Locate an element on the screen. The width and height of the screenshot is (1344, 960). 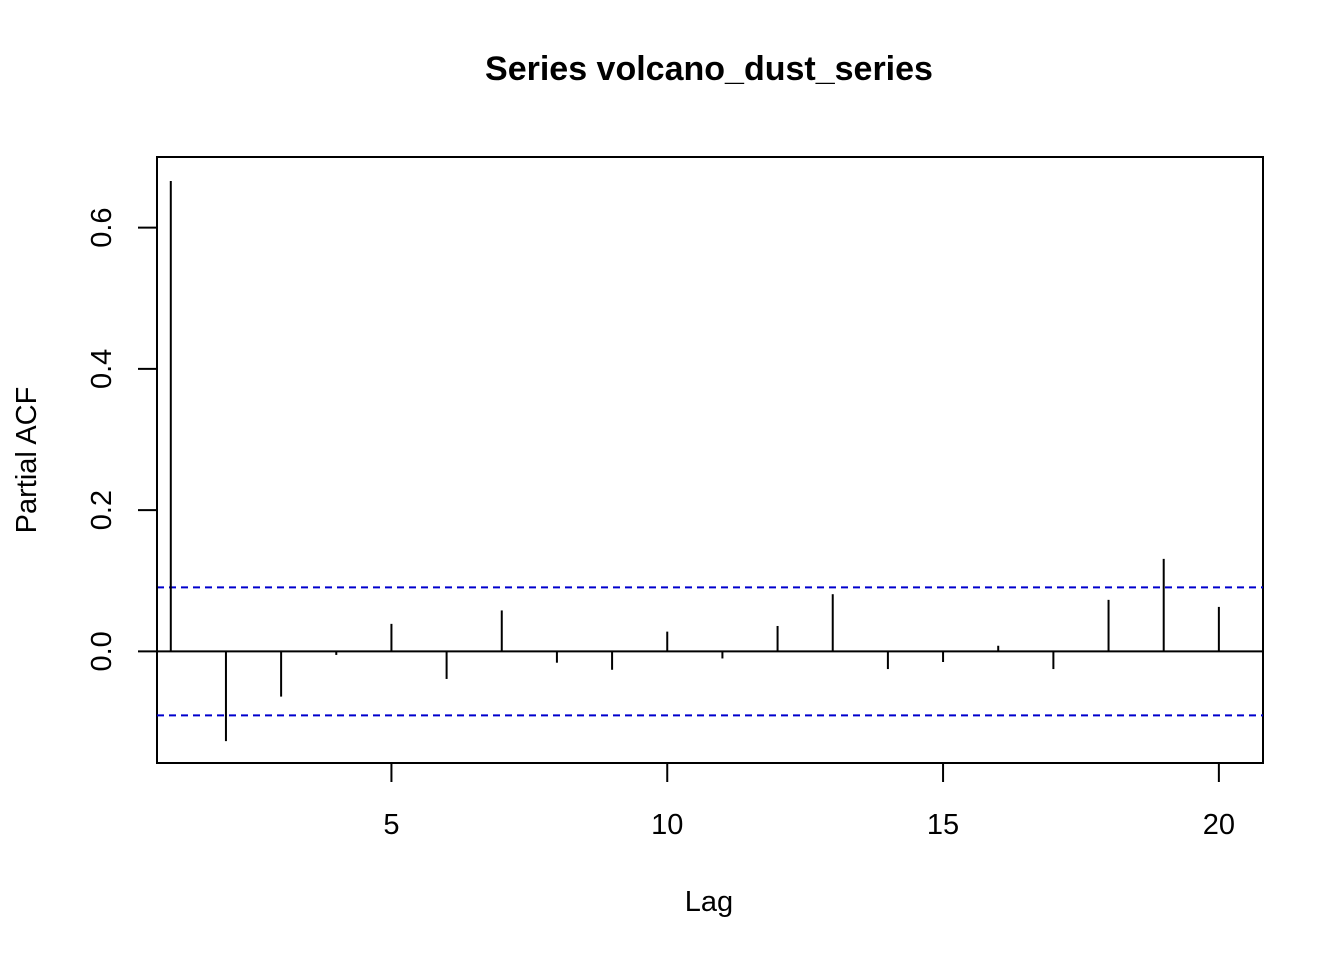
x-axis-label: Lag is located at coordinates (709, 902).